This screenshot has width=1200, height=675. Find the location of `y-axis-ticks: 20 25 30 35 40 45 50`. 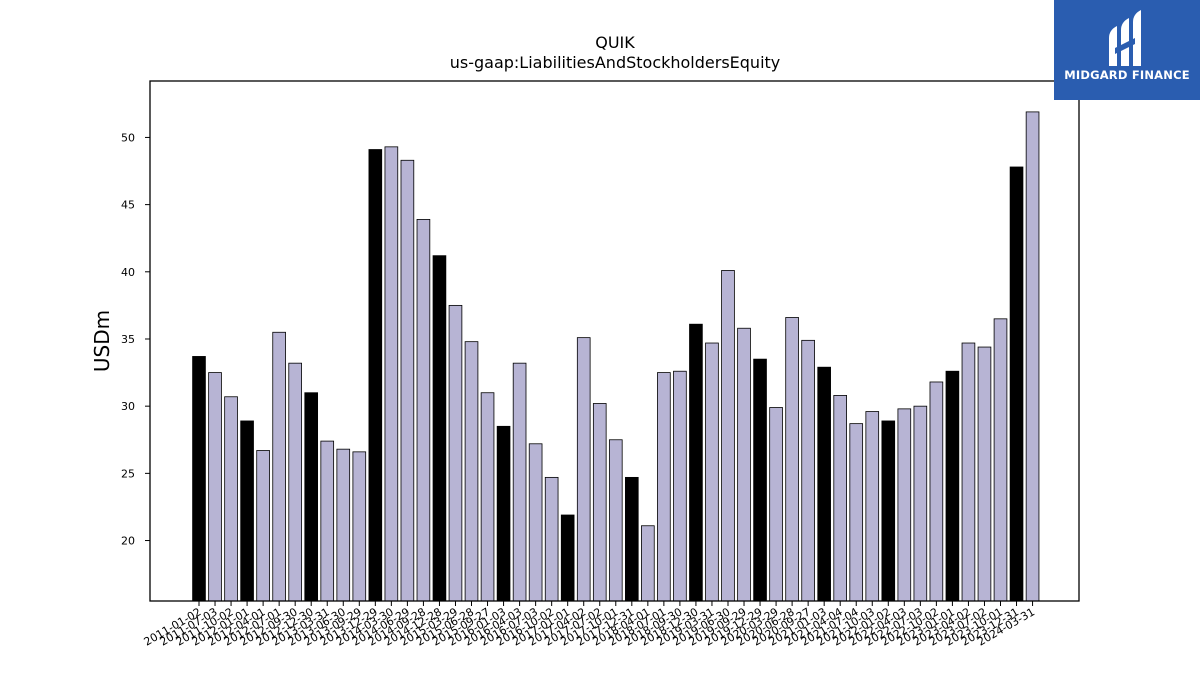

y-axis-ticks: 20 25 30 35 40 45 50 is located at coordinates (135, 339).